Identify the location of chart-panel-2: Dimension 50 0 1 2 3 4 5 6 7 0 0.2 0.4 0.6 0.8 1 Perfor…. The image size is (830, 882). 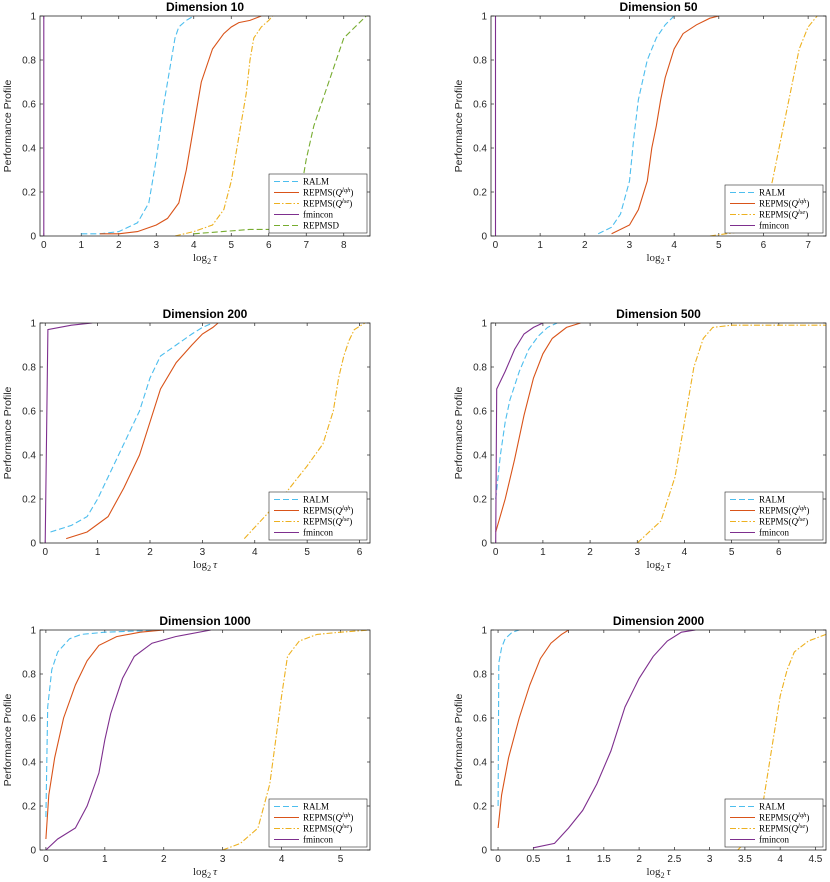
(640, 133).